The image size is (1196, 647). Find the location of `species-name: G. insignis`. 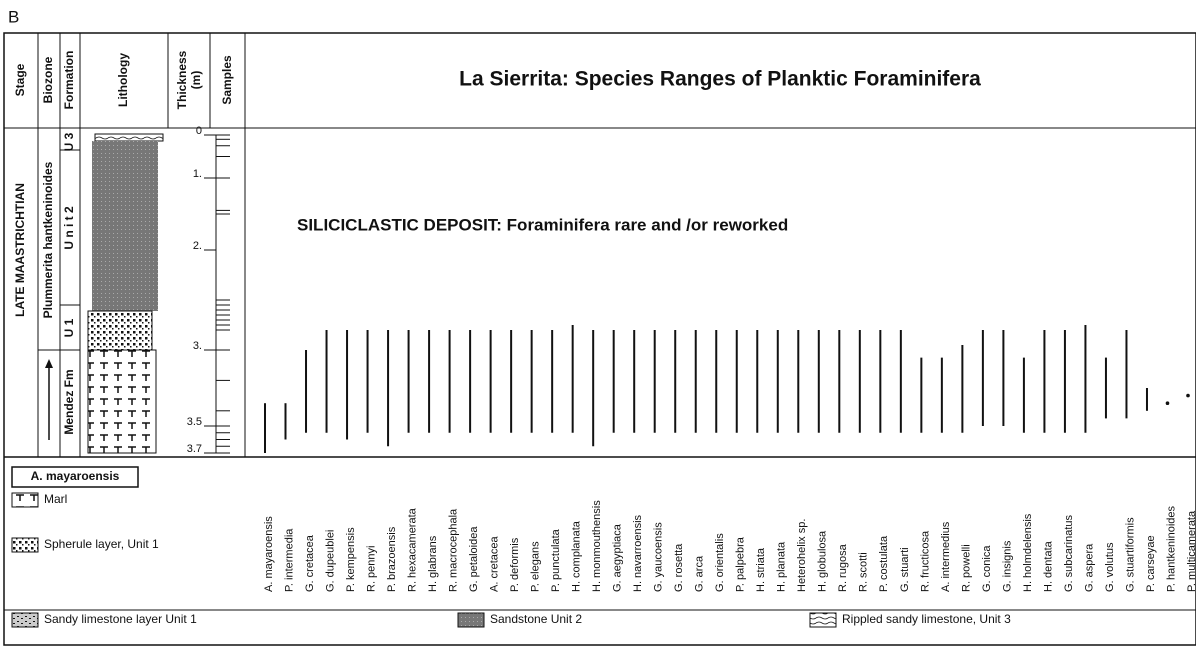

species-name: G. insignis is located at coordinates (1007, 566).